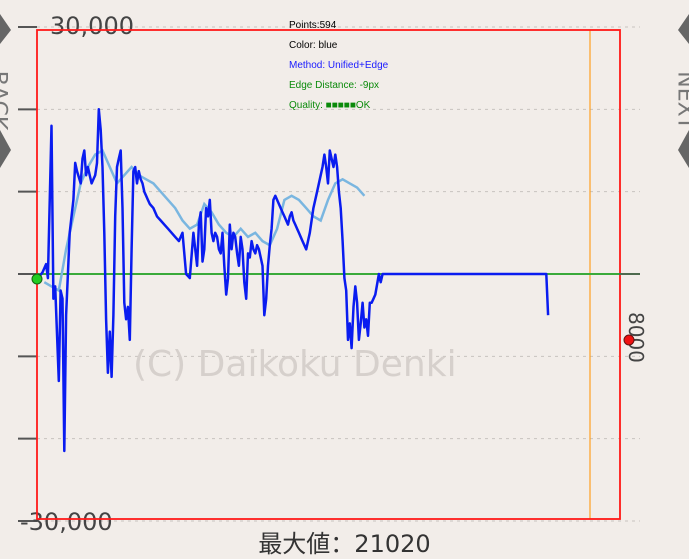 The width and height of the screenshot is (689, 559). Describe the element at coordinates (5, 29) in the screenshot. I see `back-arrow-top-icon` at that location.